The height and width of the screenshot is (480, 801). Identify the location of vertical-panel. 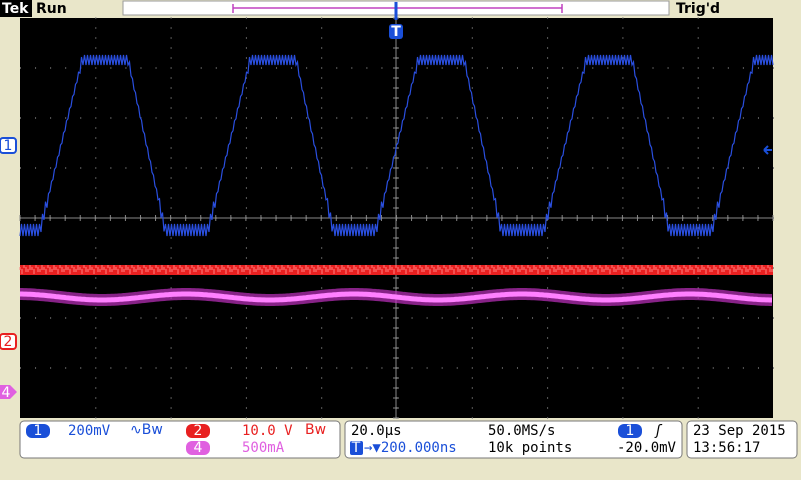
(180, 439).